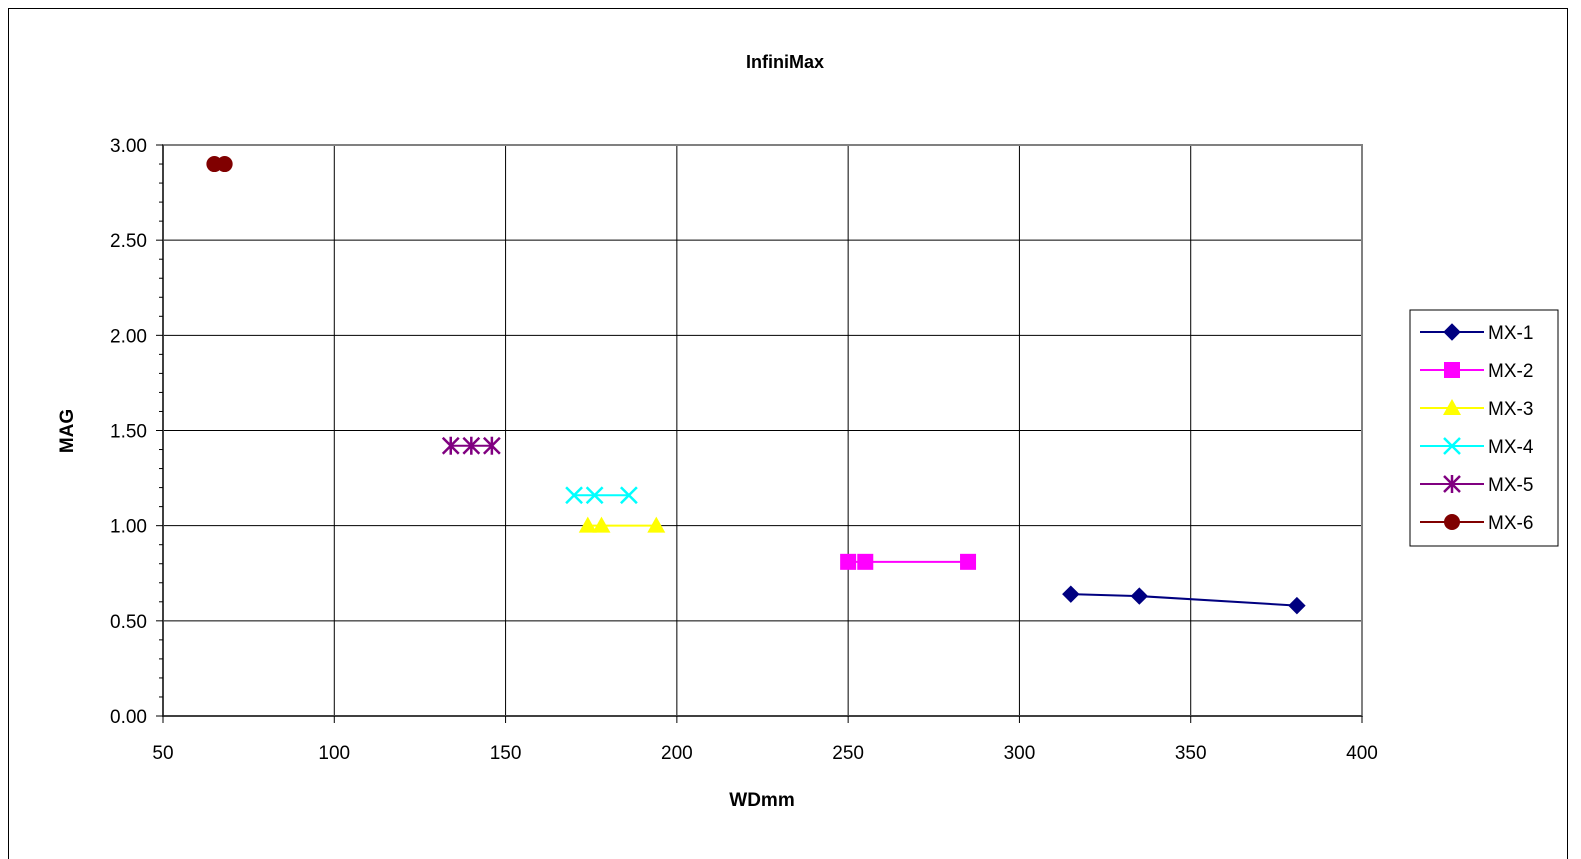 The image size is (1581, 859). I want to click on series-line, so click(1183, 600).